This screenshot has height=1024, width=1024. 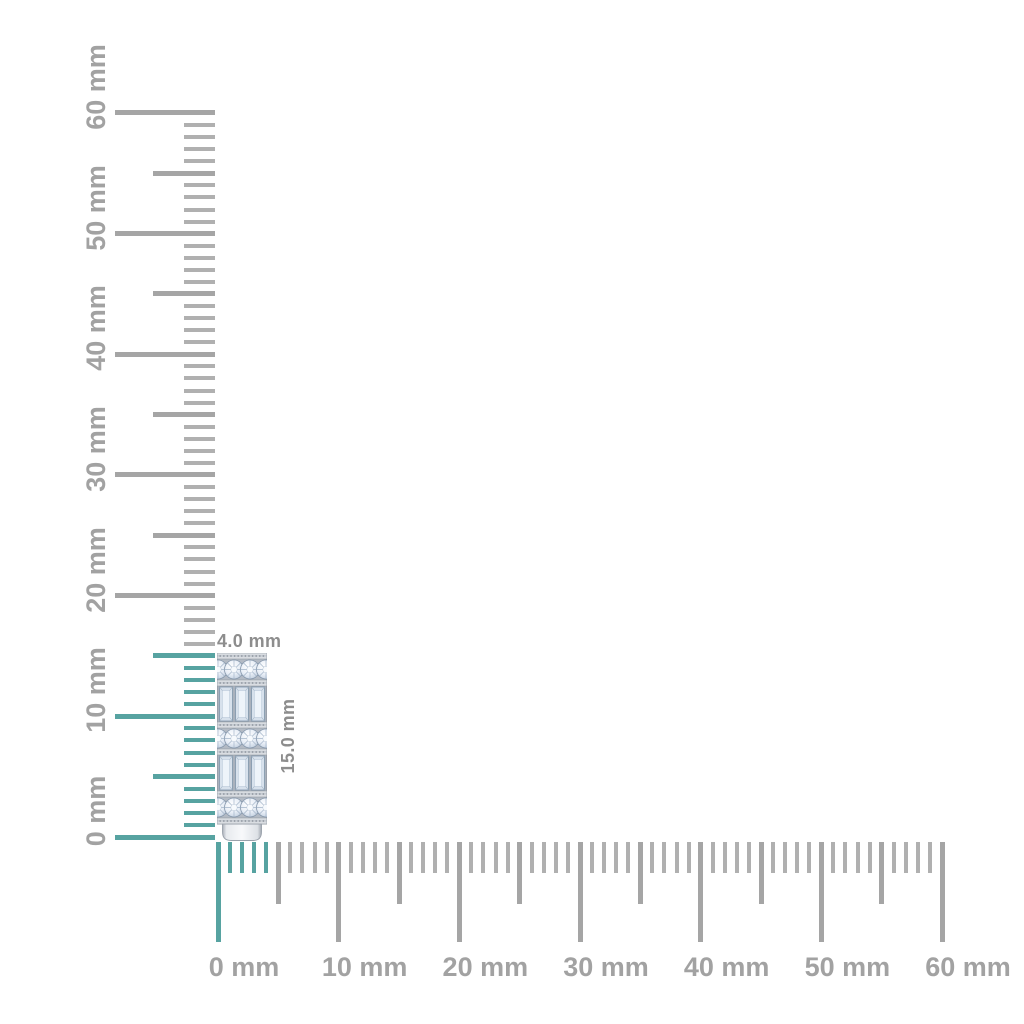 I want to click on vertical-ruler-label: 20 mm, so click(x=96, y=569).